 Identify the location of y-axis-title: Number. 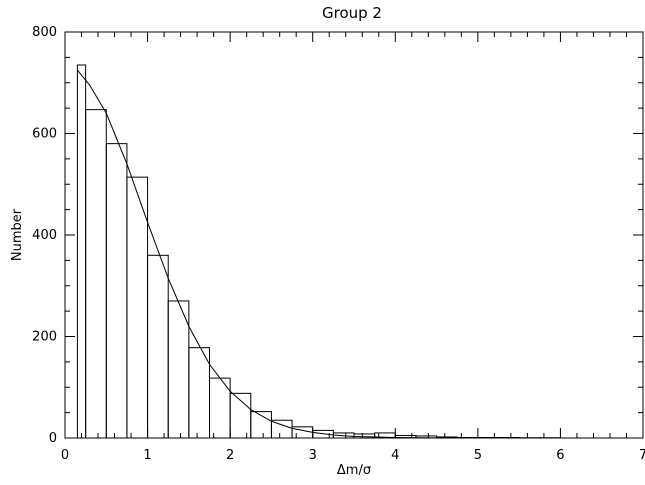
(17, 234).